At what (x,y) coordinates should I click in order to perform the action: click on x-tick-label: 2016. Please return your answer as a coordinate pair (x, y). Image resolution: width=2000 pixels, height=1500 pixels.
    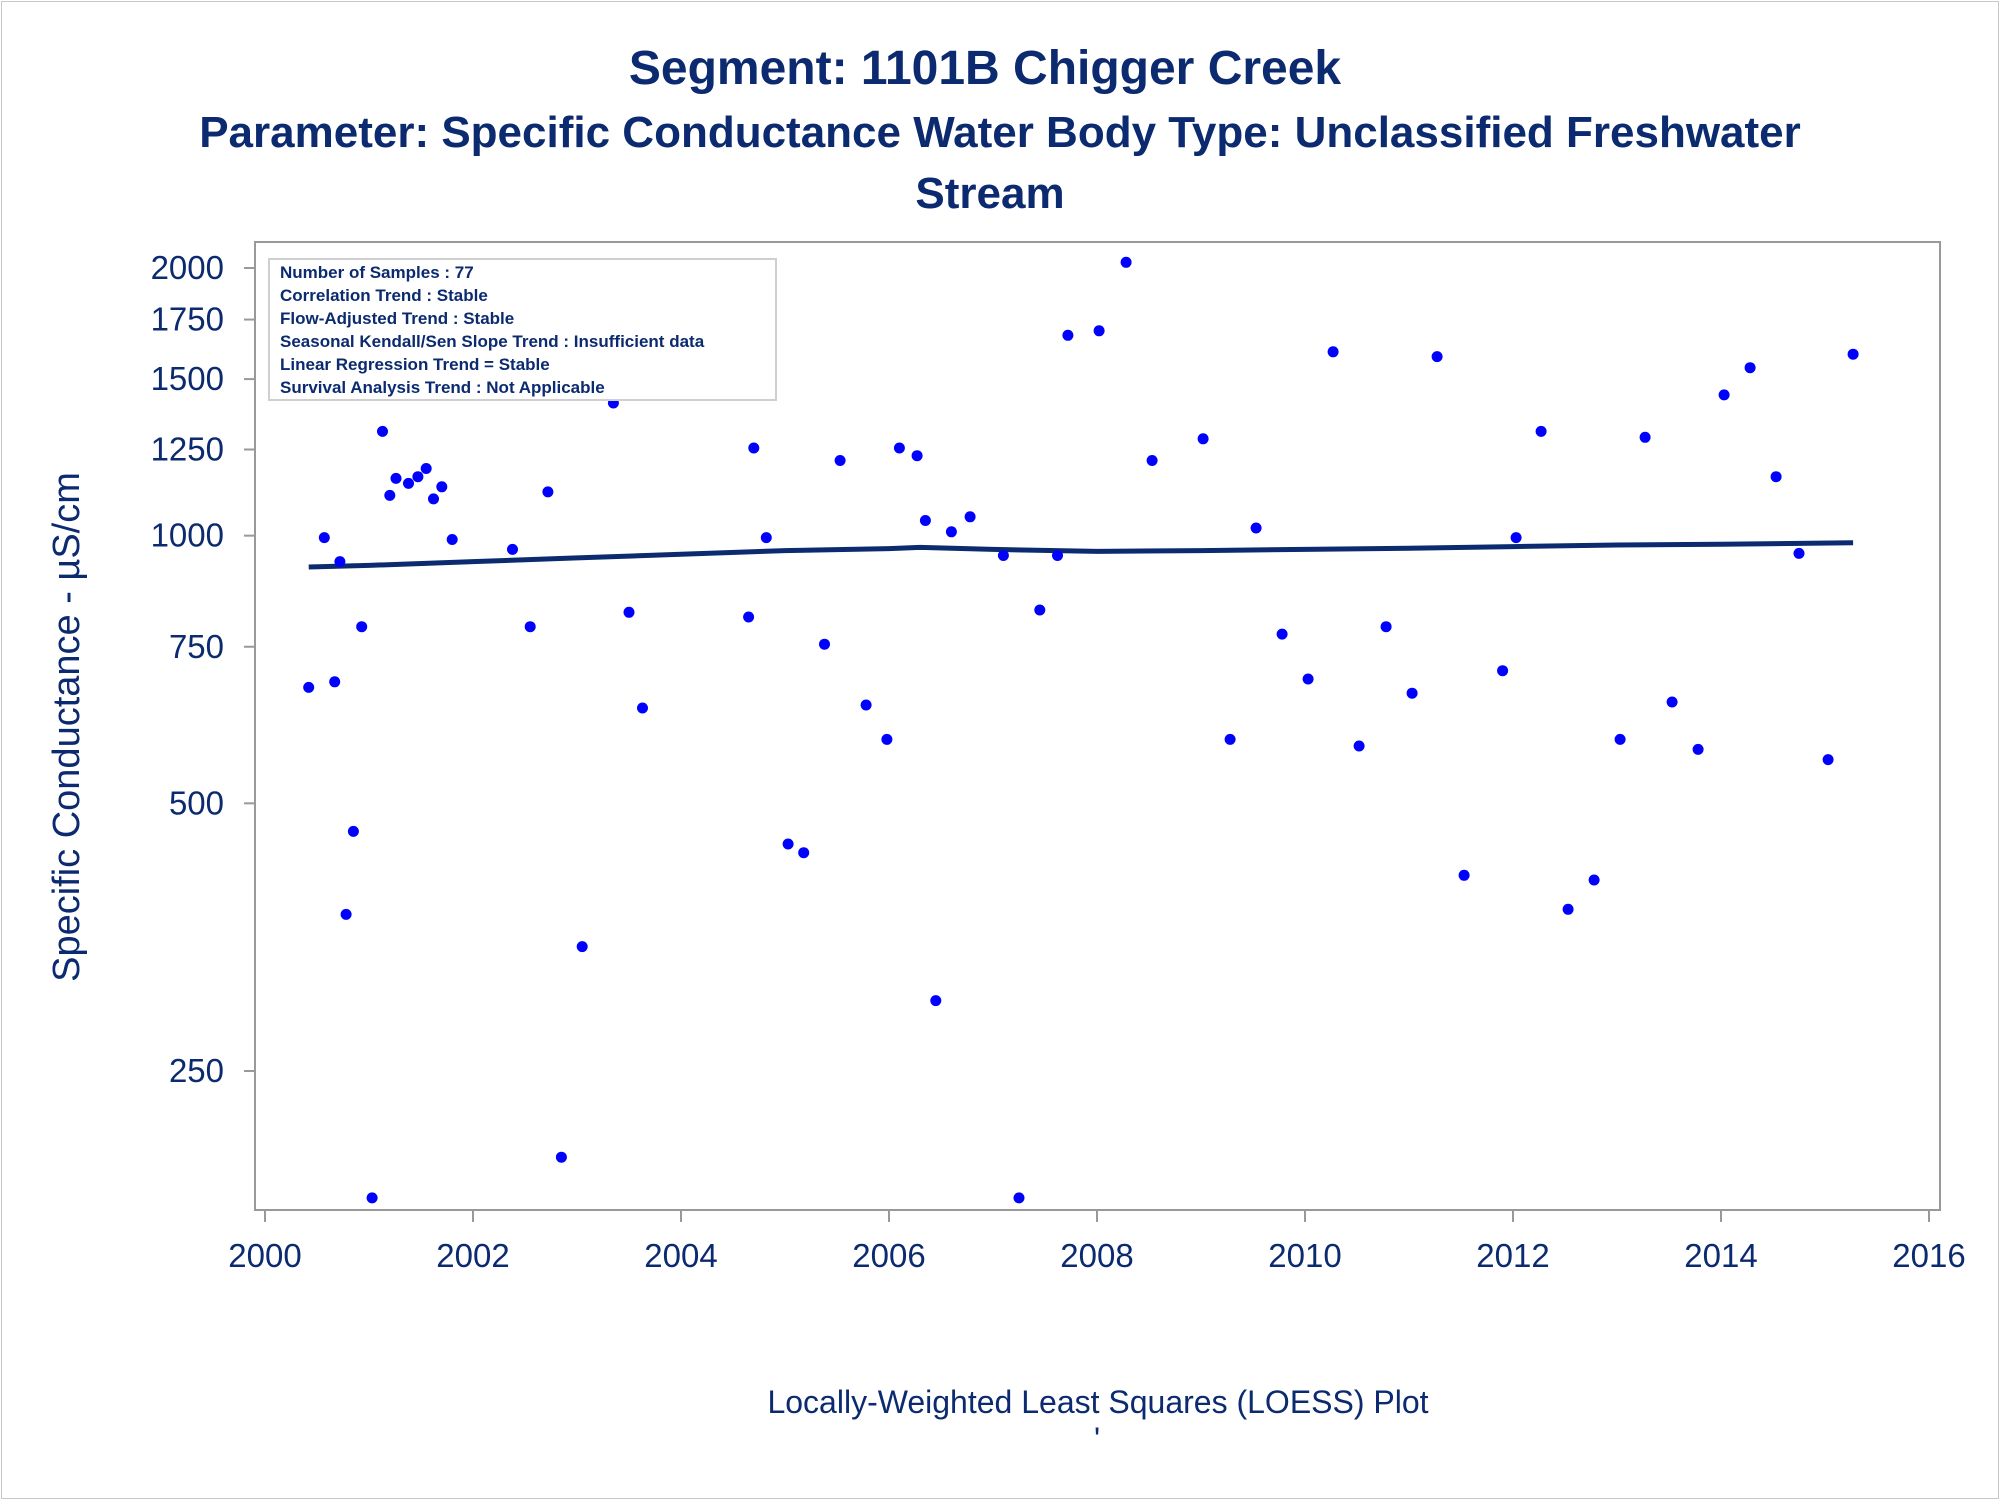
    Looking at the image, I should click on (1928, 1255).